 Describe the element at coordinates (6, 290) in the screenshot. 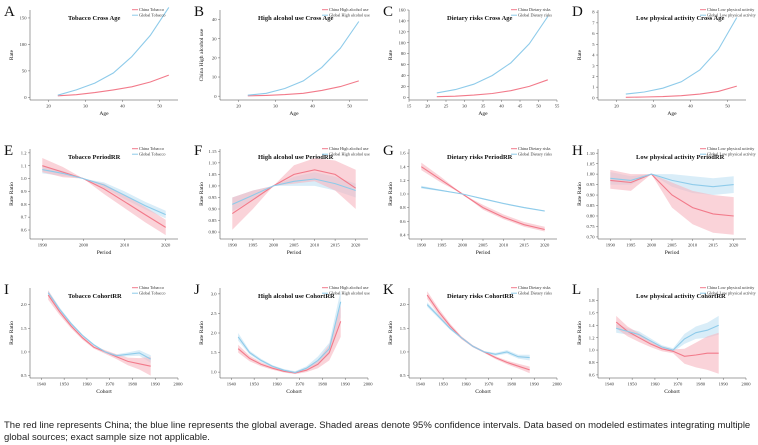

I see `panel-label: I` at that location.